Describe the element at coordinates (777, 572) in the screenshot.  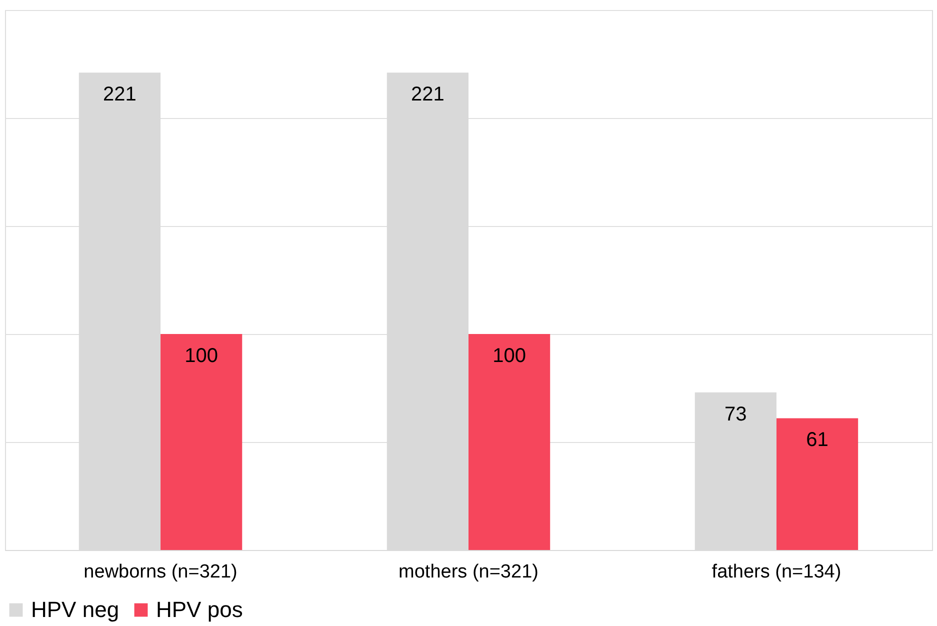
I see `x-tick-label: fathers (n=134)` at that location.